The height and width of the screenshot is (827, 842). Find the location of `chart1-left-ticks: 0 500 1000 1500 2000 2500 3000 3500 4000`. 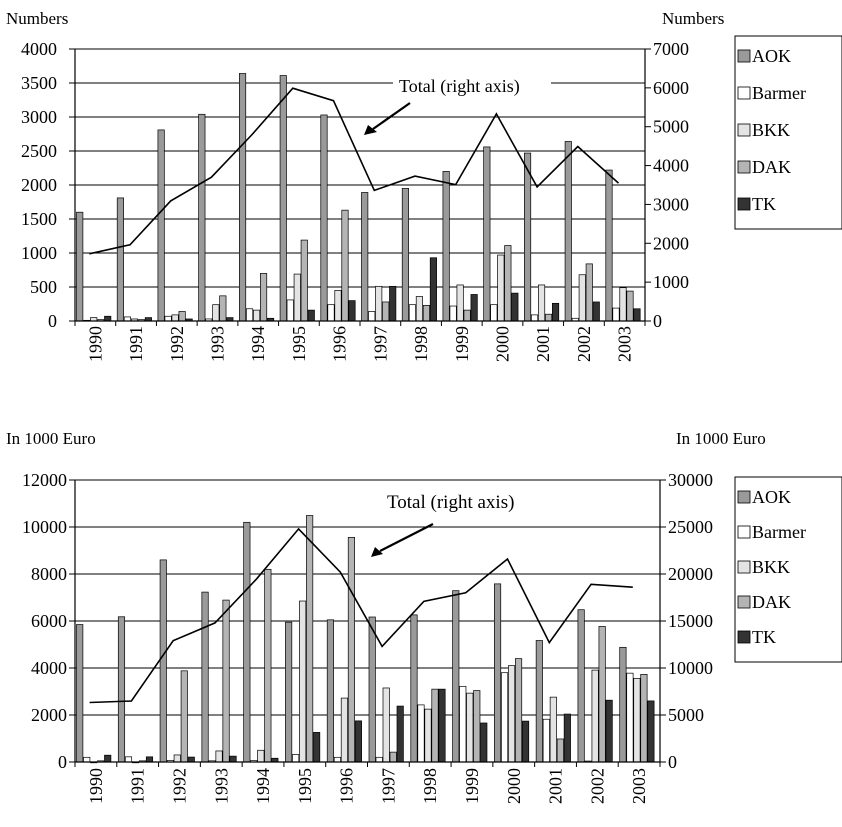

chart1-left-ticks: 0 500 1000 1500 2000 2500 3000 3500 4000 is located at coordinates (48, 185).